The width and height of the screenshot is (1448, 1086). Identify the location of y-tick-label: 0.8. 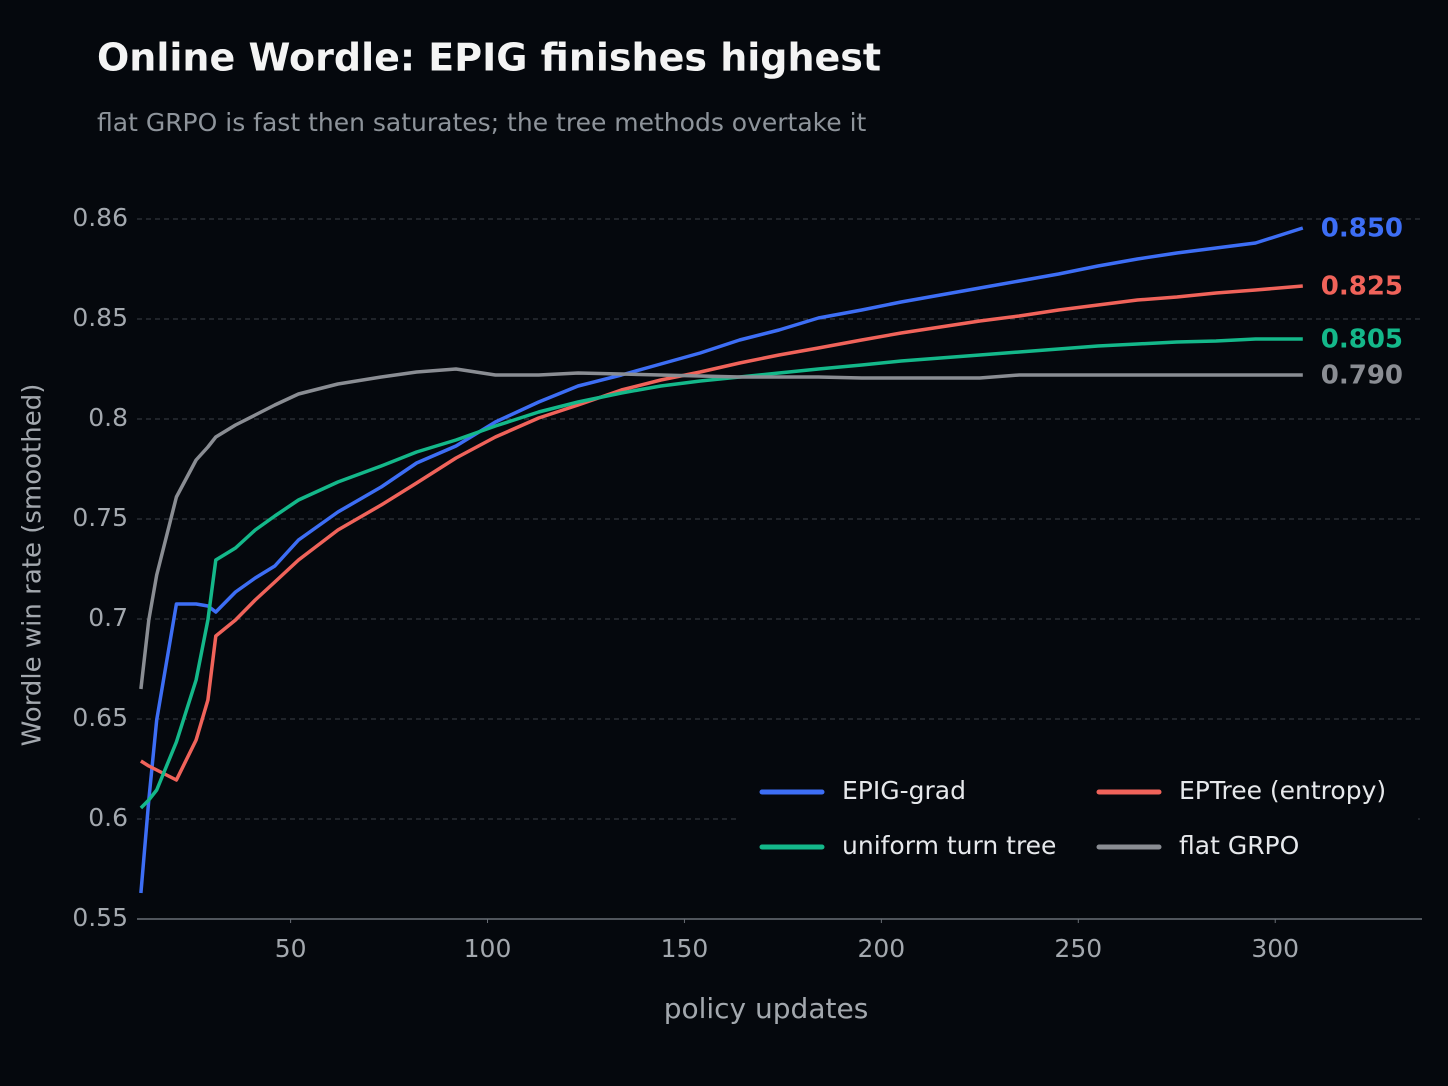
(108, 417).